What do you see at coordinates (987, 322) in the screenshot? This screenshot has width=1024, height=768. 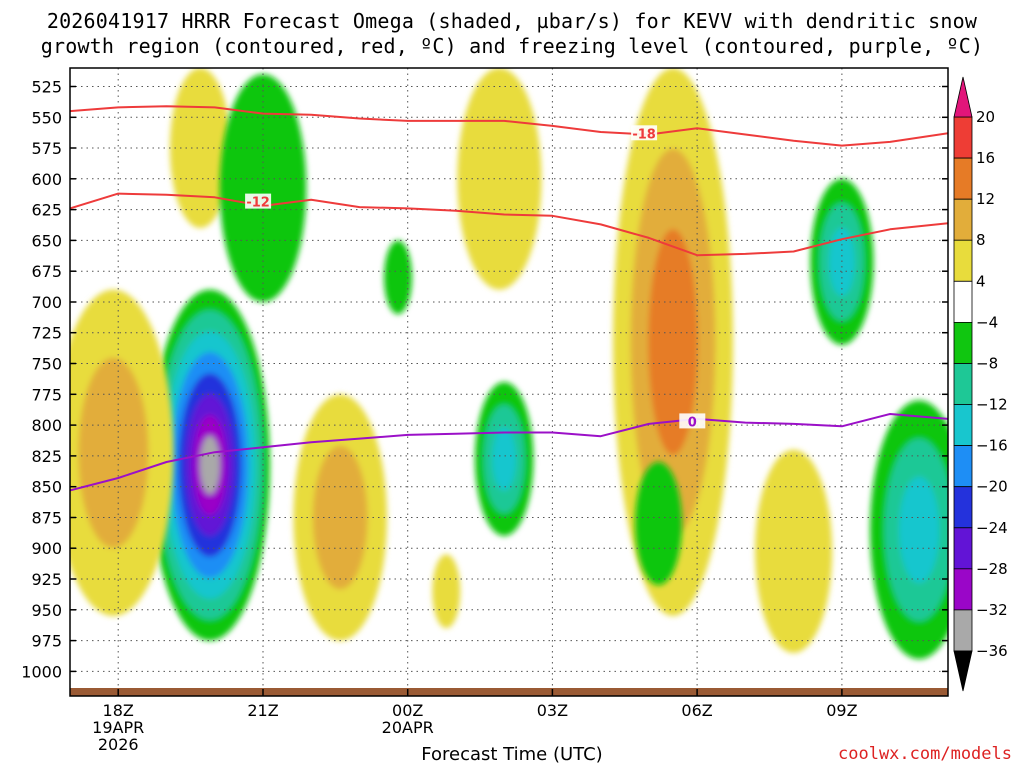 I see `colorbar-label: −4` at bounding box center [987, 322].